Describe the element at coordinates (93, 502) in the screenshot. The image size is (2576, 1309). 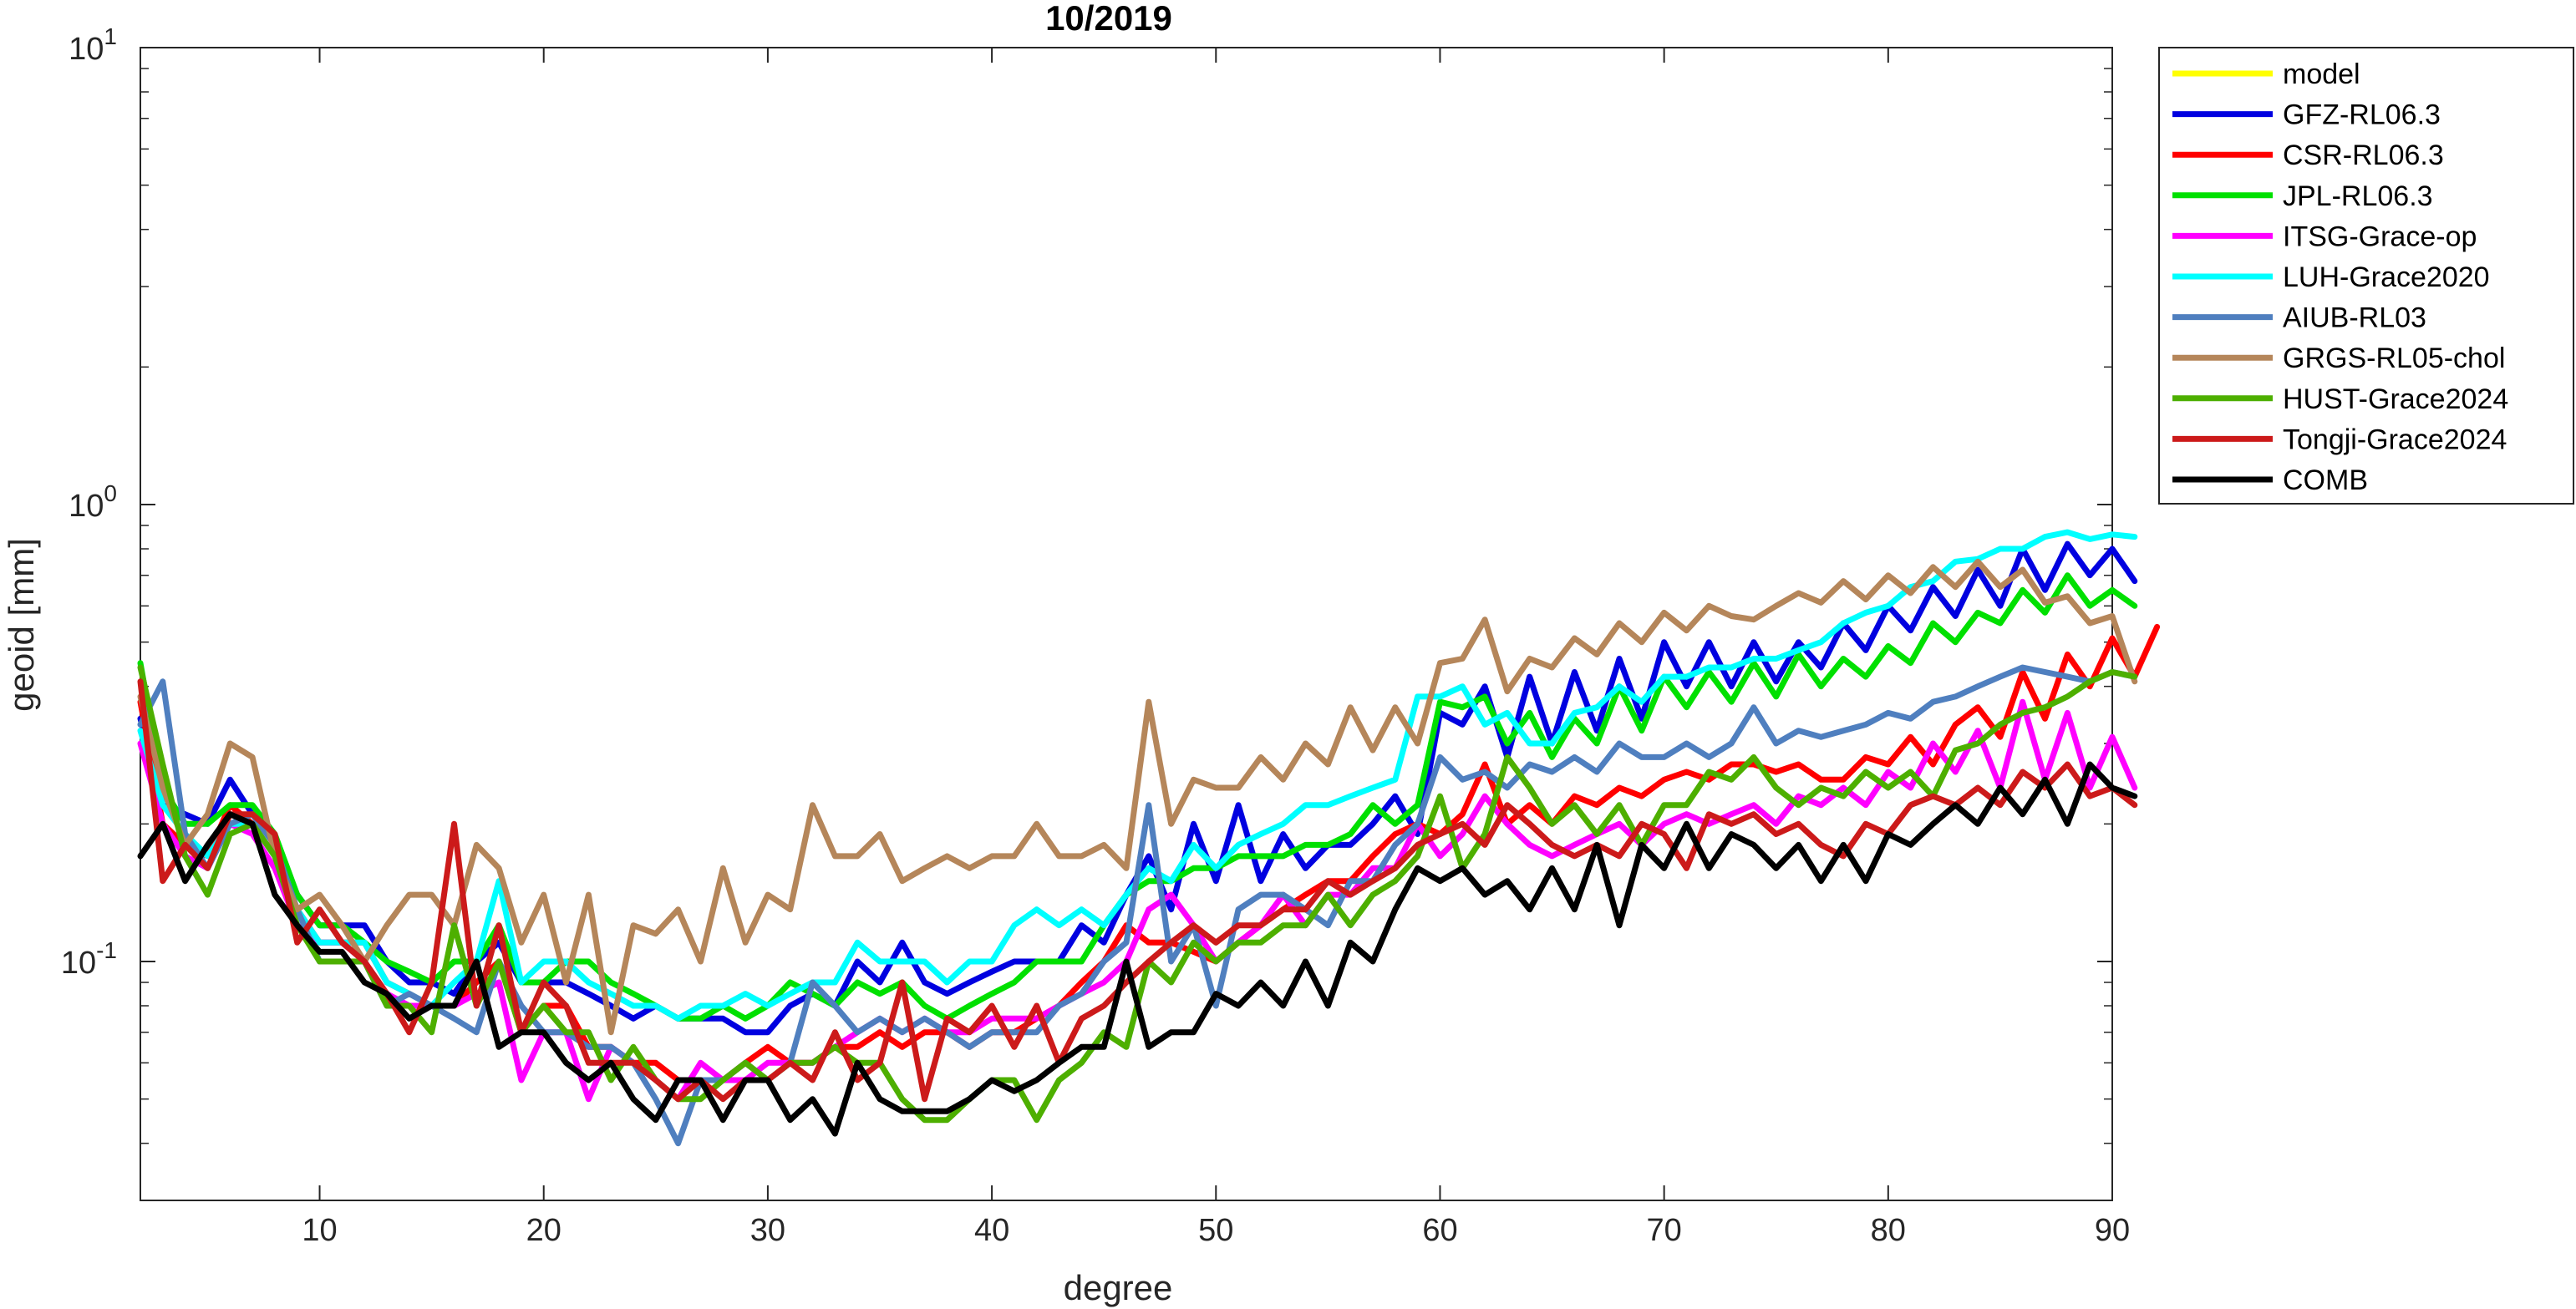
I see `y-tick-label: 10⁰` at that location.